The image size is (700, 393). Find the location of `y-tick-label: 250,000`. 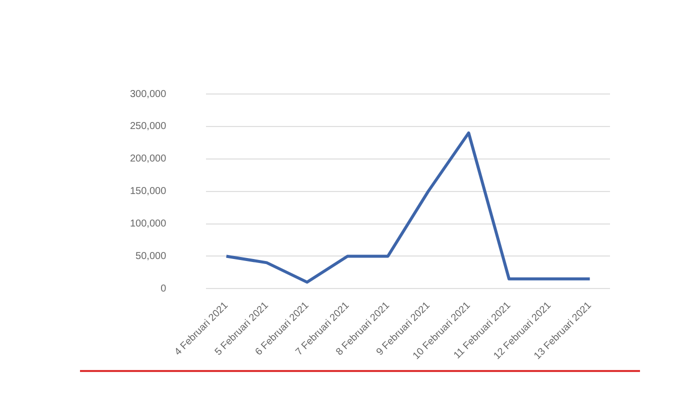

y-tick-label: 250,000 is located at coordinates (148, 126).